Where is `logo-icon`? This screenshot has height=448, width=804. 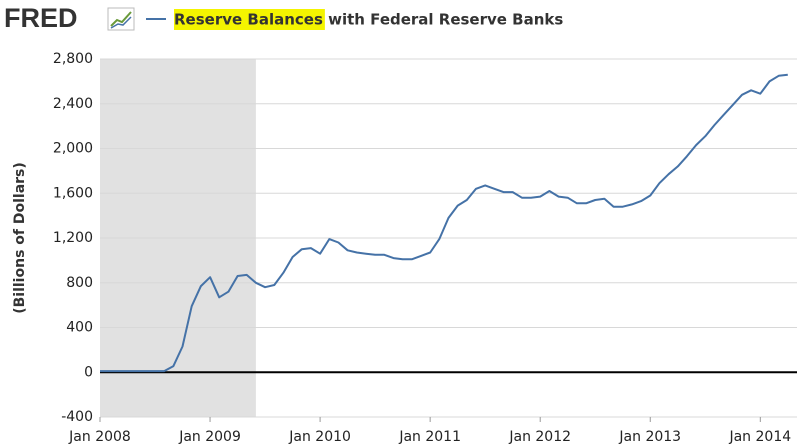
logo-icon is located at coordinates (121, 19).